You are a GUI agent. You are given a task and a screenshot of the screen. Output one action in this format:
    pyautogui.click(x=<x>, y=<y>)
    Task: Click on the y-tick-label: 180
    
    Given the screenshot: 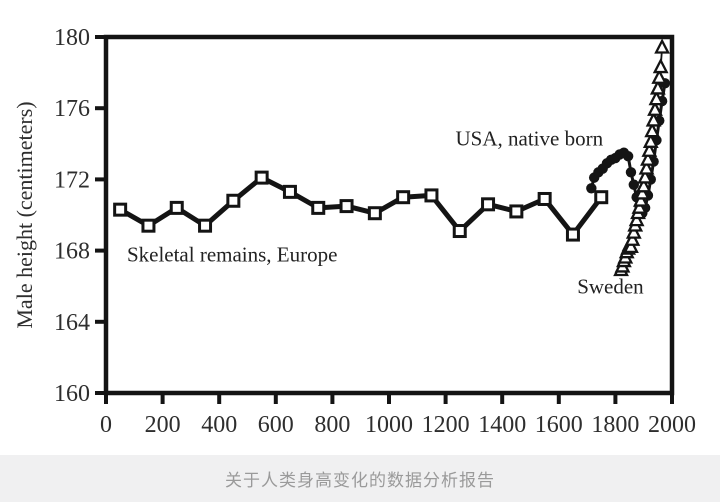 What is the action you would take?
    pyautogui.click(x=72, y=38)
    